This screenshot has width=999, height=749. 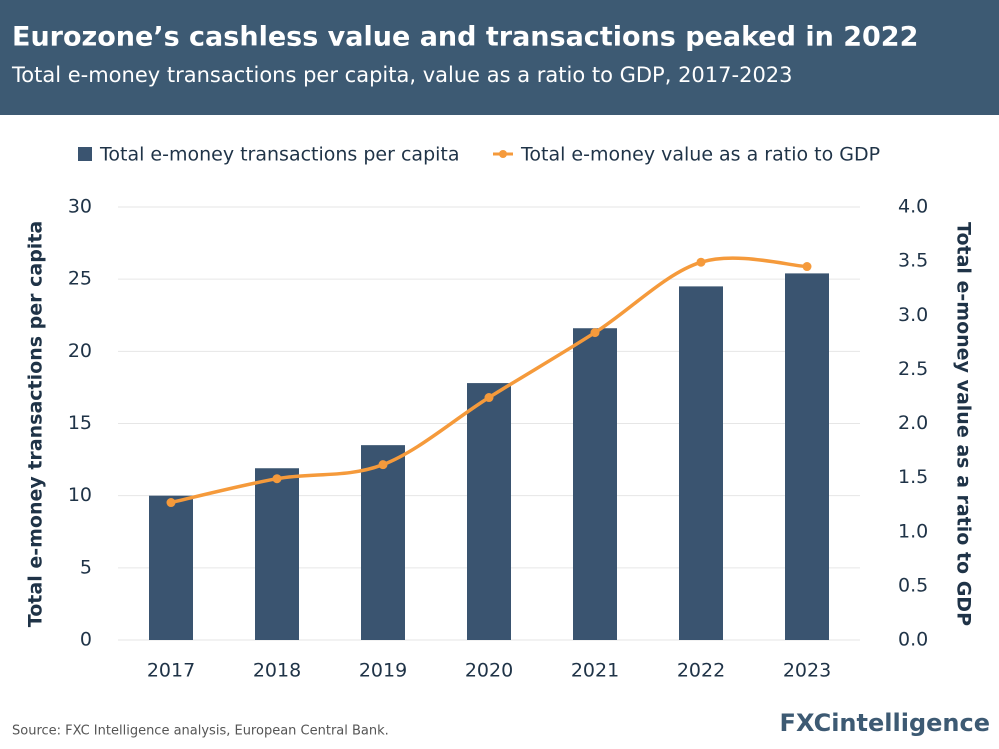 I want to click on x-tick-label: 2023, so click(x=807, y=671).